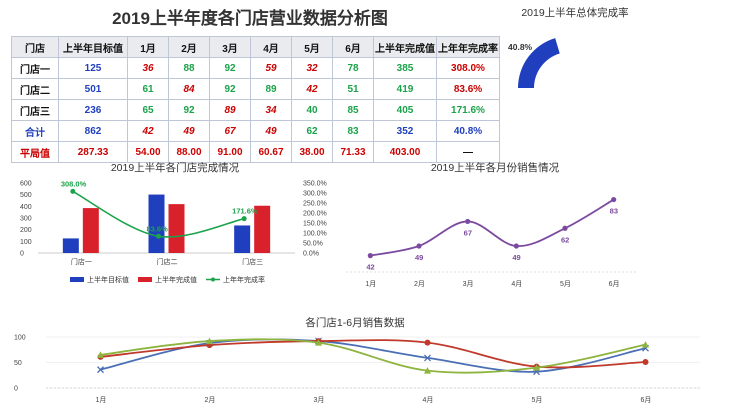  Describe the element at coordinates (250, 18) in the screenshot. I see `page-title: 2019上半年度各门店营业数据分析图` at that location.